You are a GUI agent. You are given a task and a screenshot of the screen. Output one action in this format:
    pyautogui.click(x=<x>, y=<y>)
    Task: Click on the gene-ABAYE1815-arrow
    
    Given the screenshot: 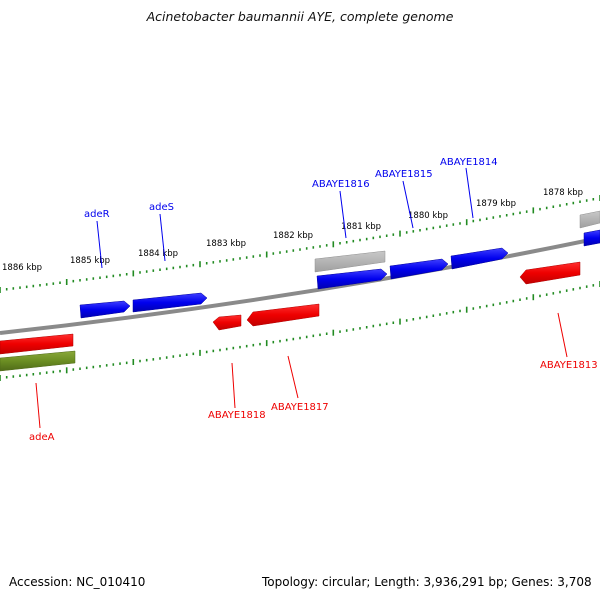 What is the action you would take?
    pyautogui.click(x=419, y=269)
    